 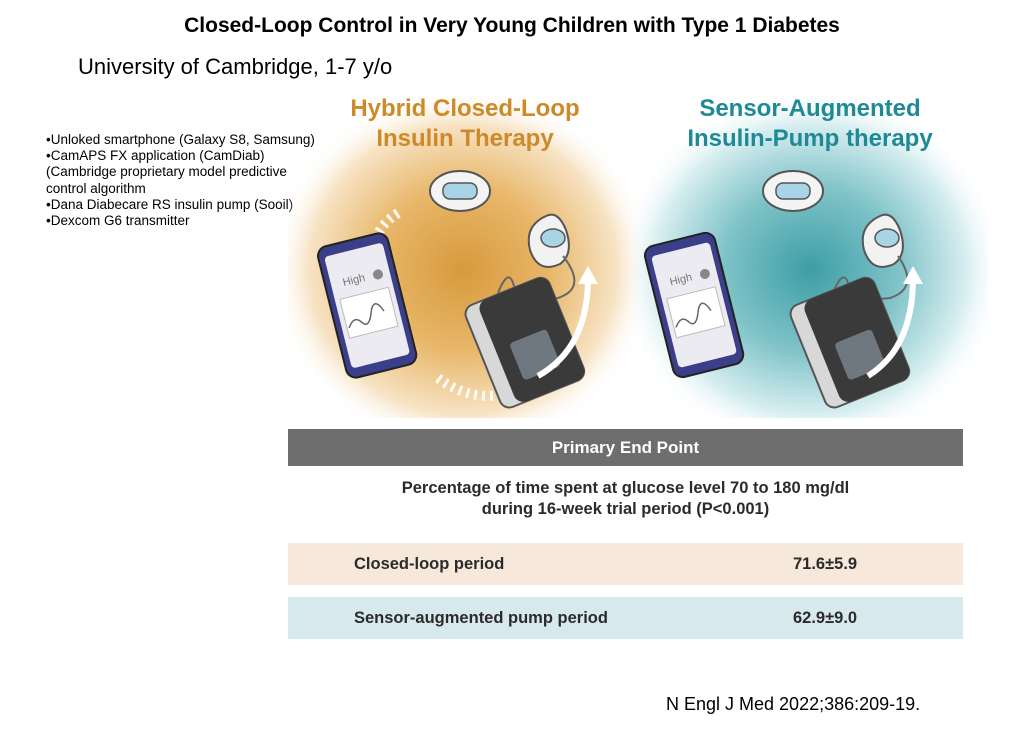 What do you see at coordinates (180, 139) in the screenshot?
I see `bullet-item: •Unloked smartphone (Galaxy S8, Samsung)` at bounding box center [180, 139].